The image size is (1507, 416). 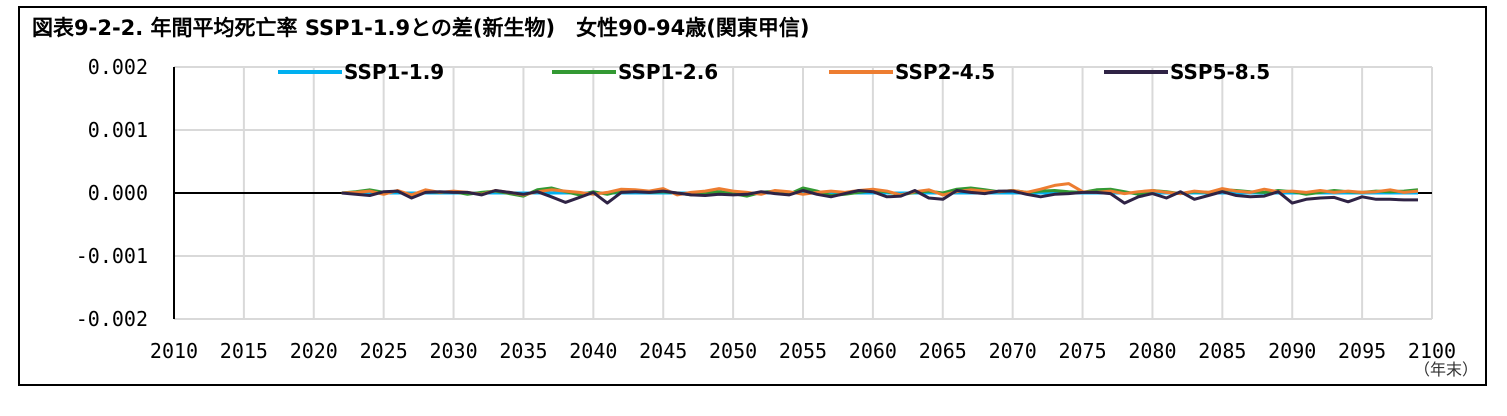 I want to click on x-tick-label: 2065, so click(x=943, y=351).